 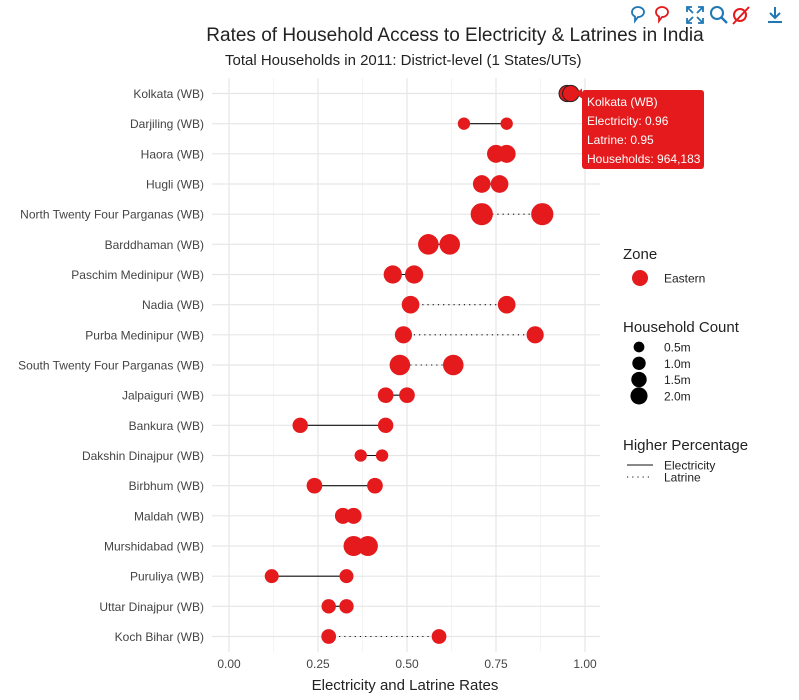 What do you see at coordinates (640, 278) in the screenshot?
I see `legend-zone-swatch` at bounding box center [640, 278].